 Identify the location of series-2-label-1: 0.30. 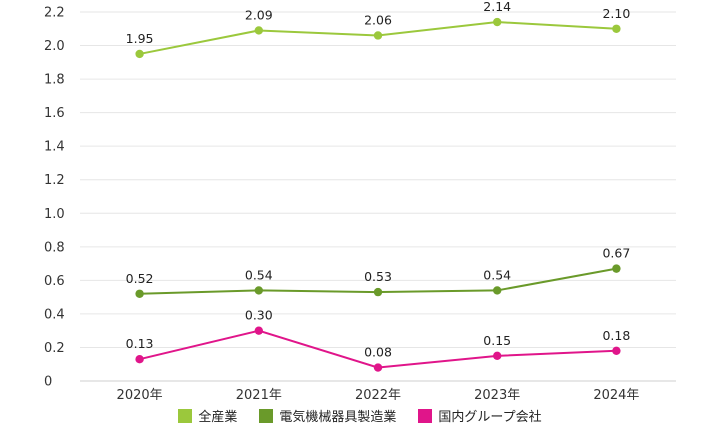
(259, 315).